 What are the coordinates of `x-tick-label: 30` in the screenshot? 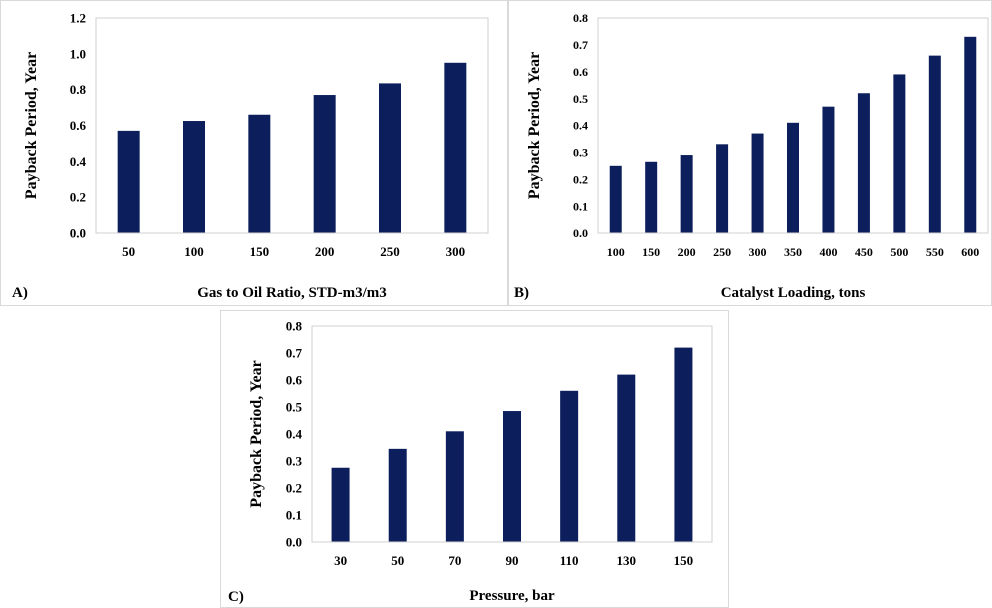 It's located at (340, 560).